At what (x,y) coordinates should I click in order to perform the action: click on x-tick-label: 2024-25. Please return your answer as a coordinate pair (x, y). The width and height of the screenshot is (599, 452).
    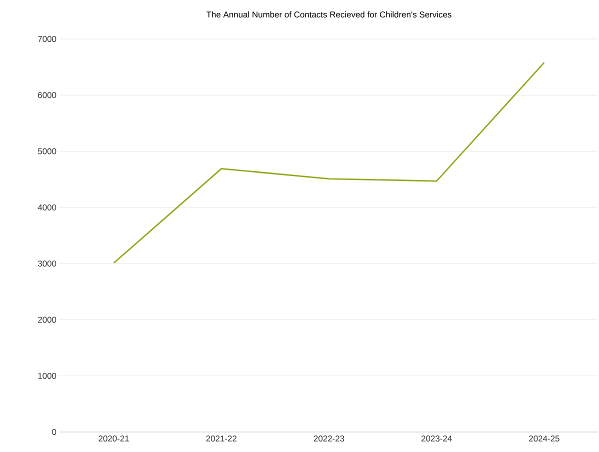
    Looking at the image, I should click on (544, 439).